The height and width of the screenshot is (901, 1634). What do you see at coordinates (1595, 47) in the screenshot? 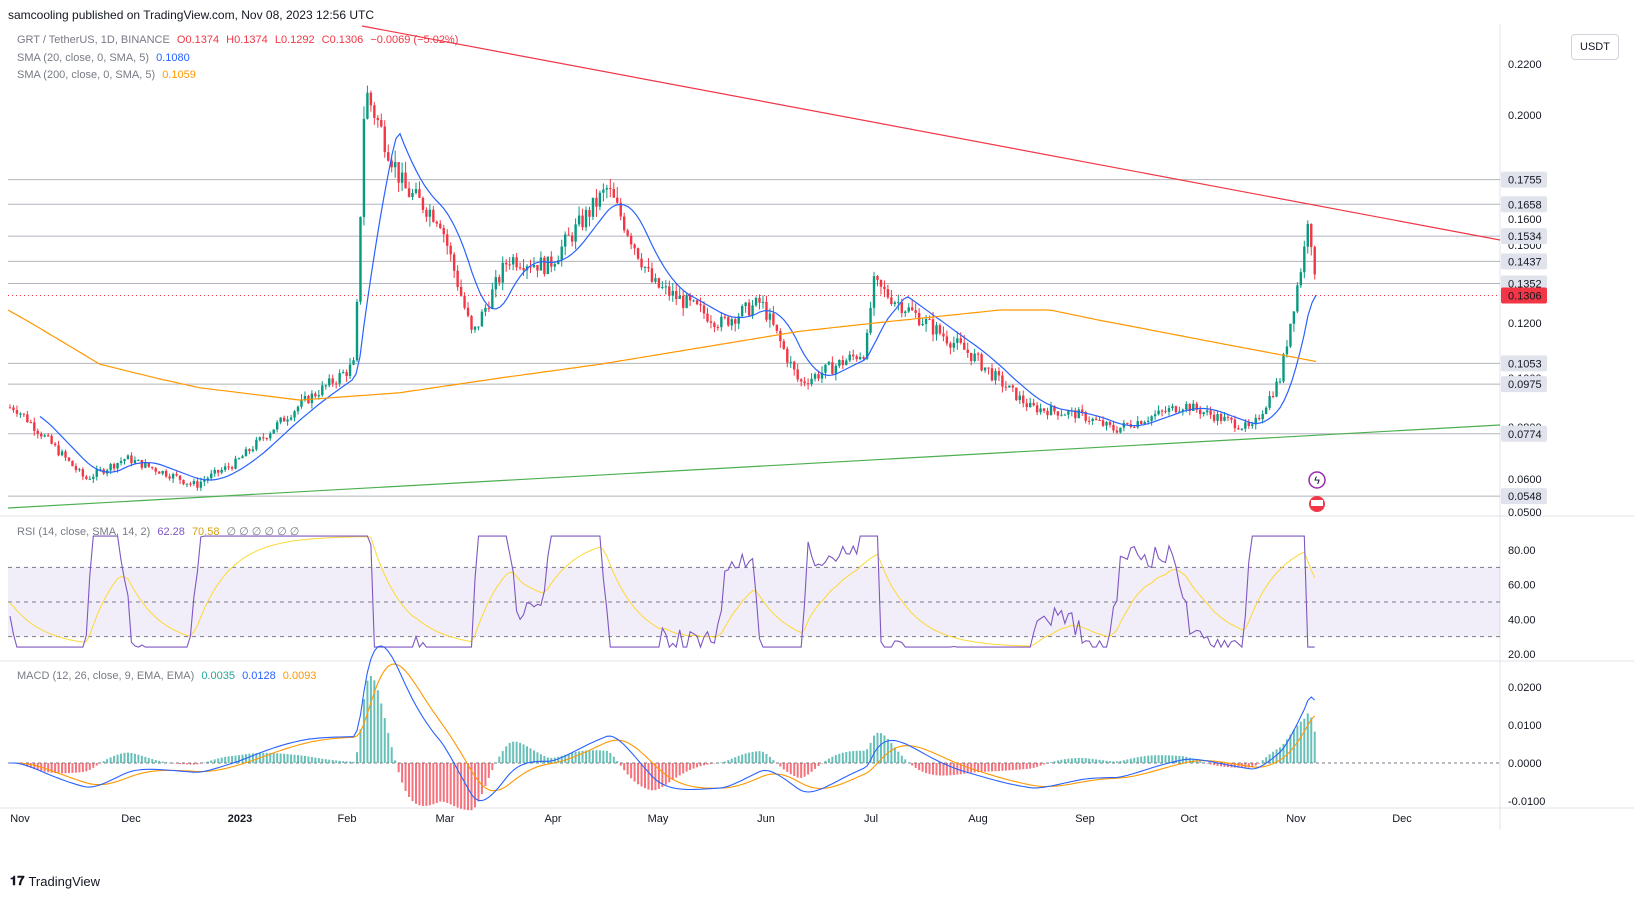
I see `currency-button: USDT` at bounding box center [1595, 47].